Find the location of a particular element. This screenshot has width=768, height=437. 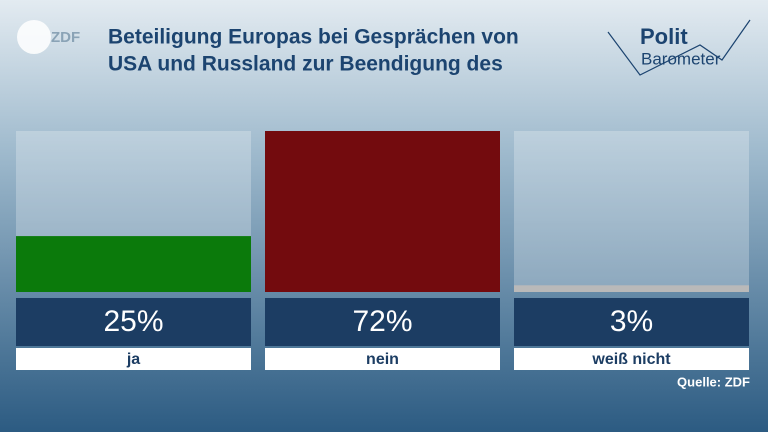

panel is located at coordinates (631, 211).